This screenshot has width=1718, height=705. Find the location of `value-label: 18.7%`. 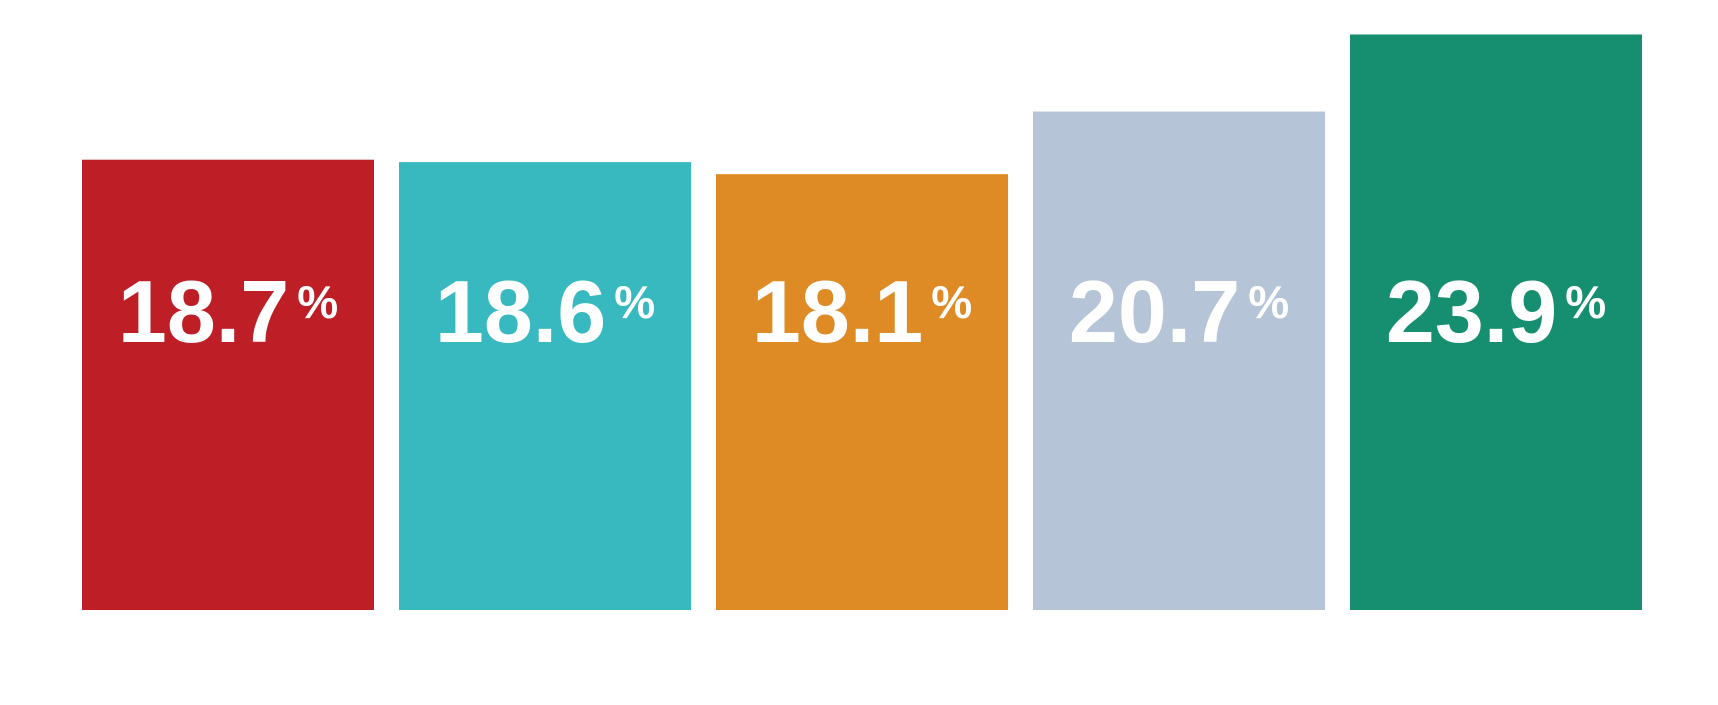

value-label: 18.7% is located at coordinates (228, 311).